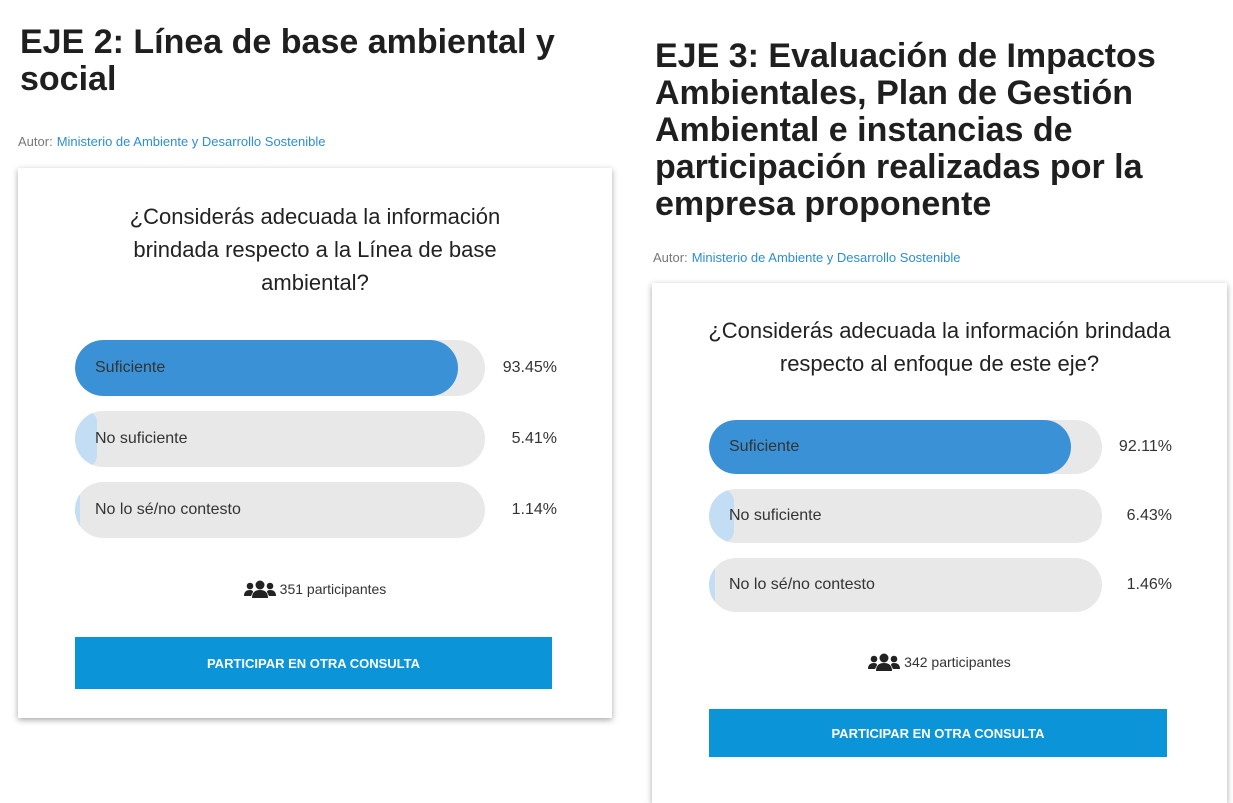  What do you see at coordinates (529, 367) in the screenshot?
I see `option-percent: 93.45%` at bounding box center [529, 367].